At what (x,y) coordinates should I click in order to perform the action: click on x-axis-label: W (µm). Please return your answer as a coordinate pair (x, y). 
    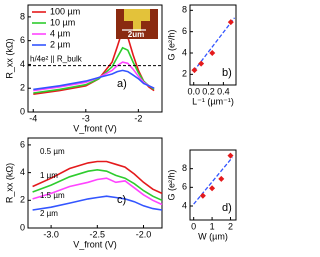
    Looking at the image, I should click on (213, 236).